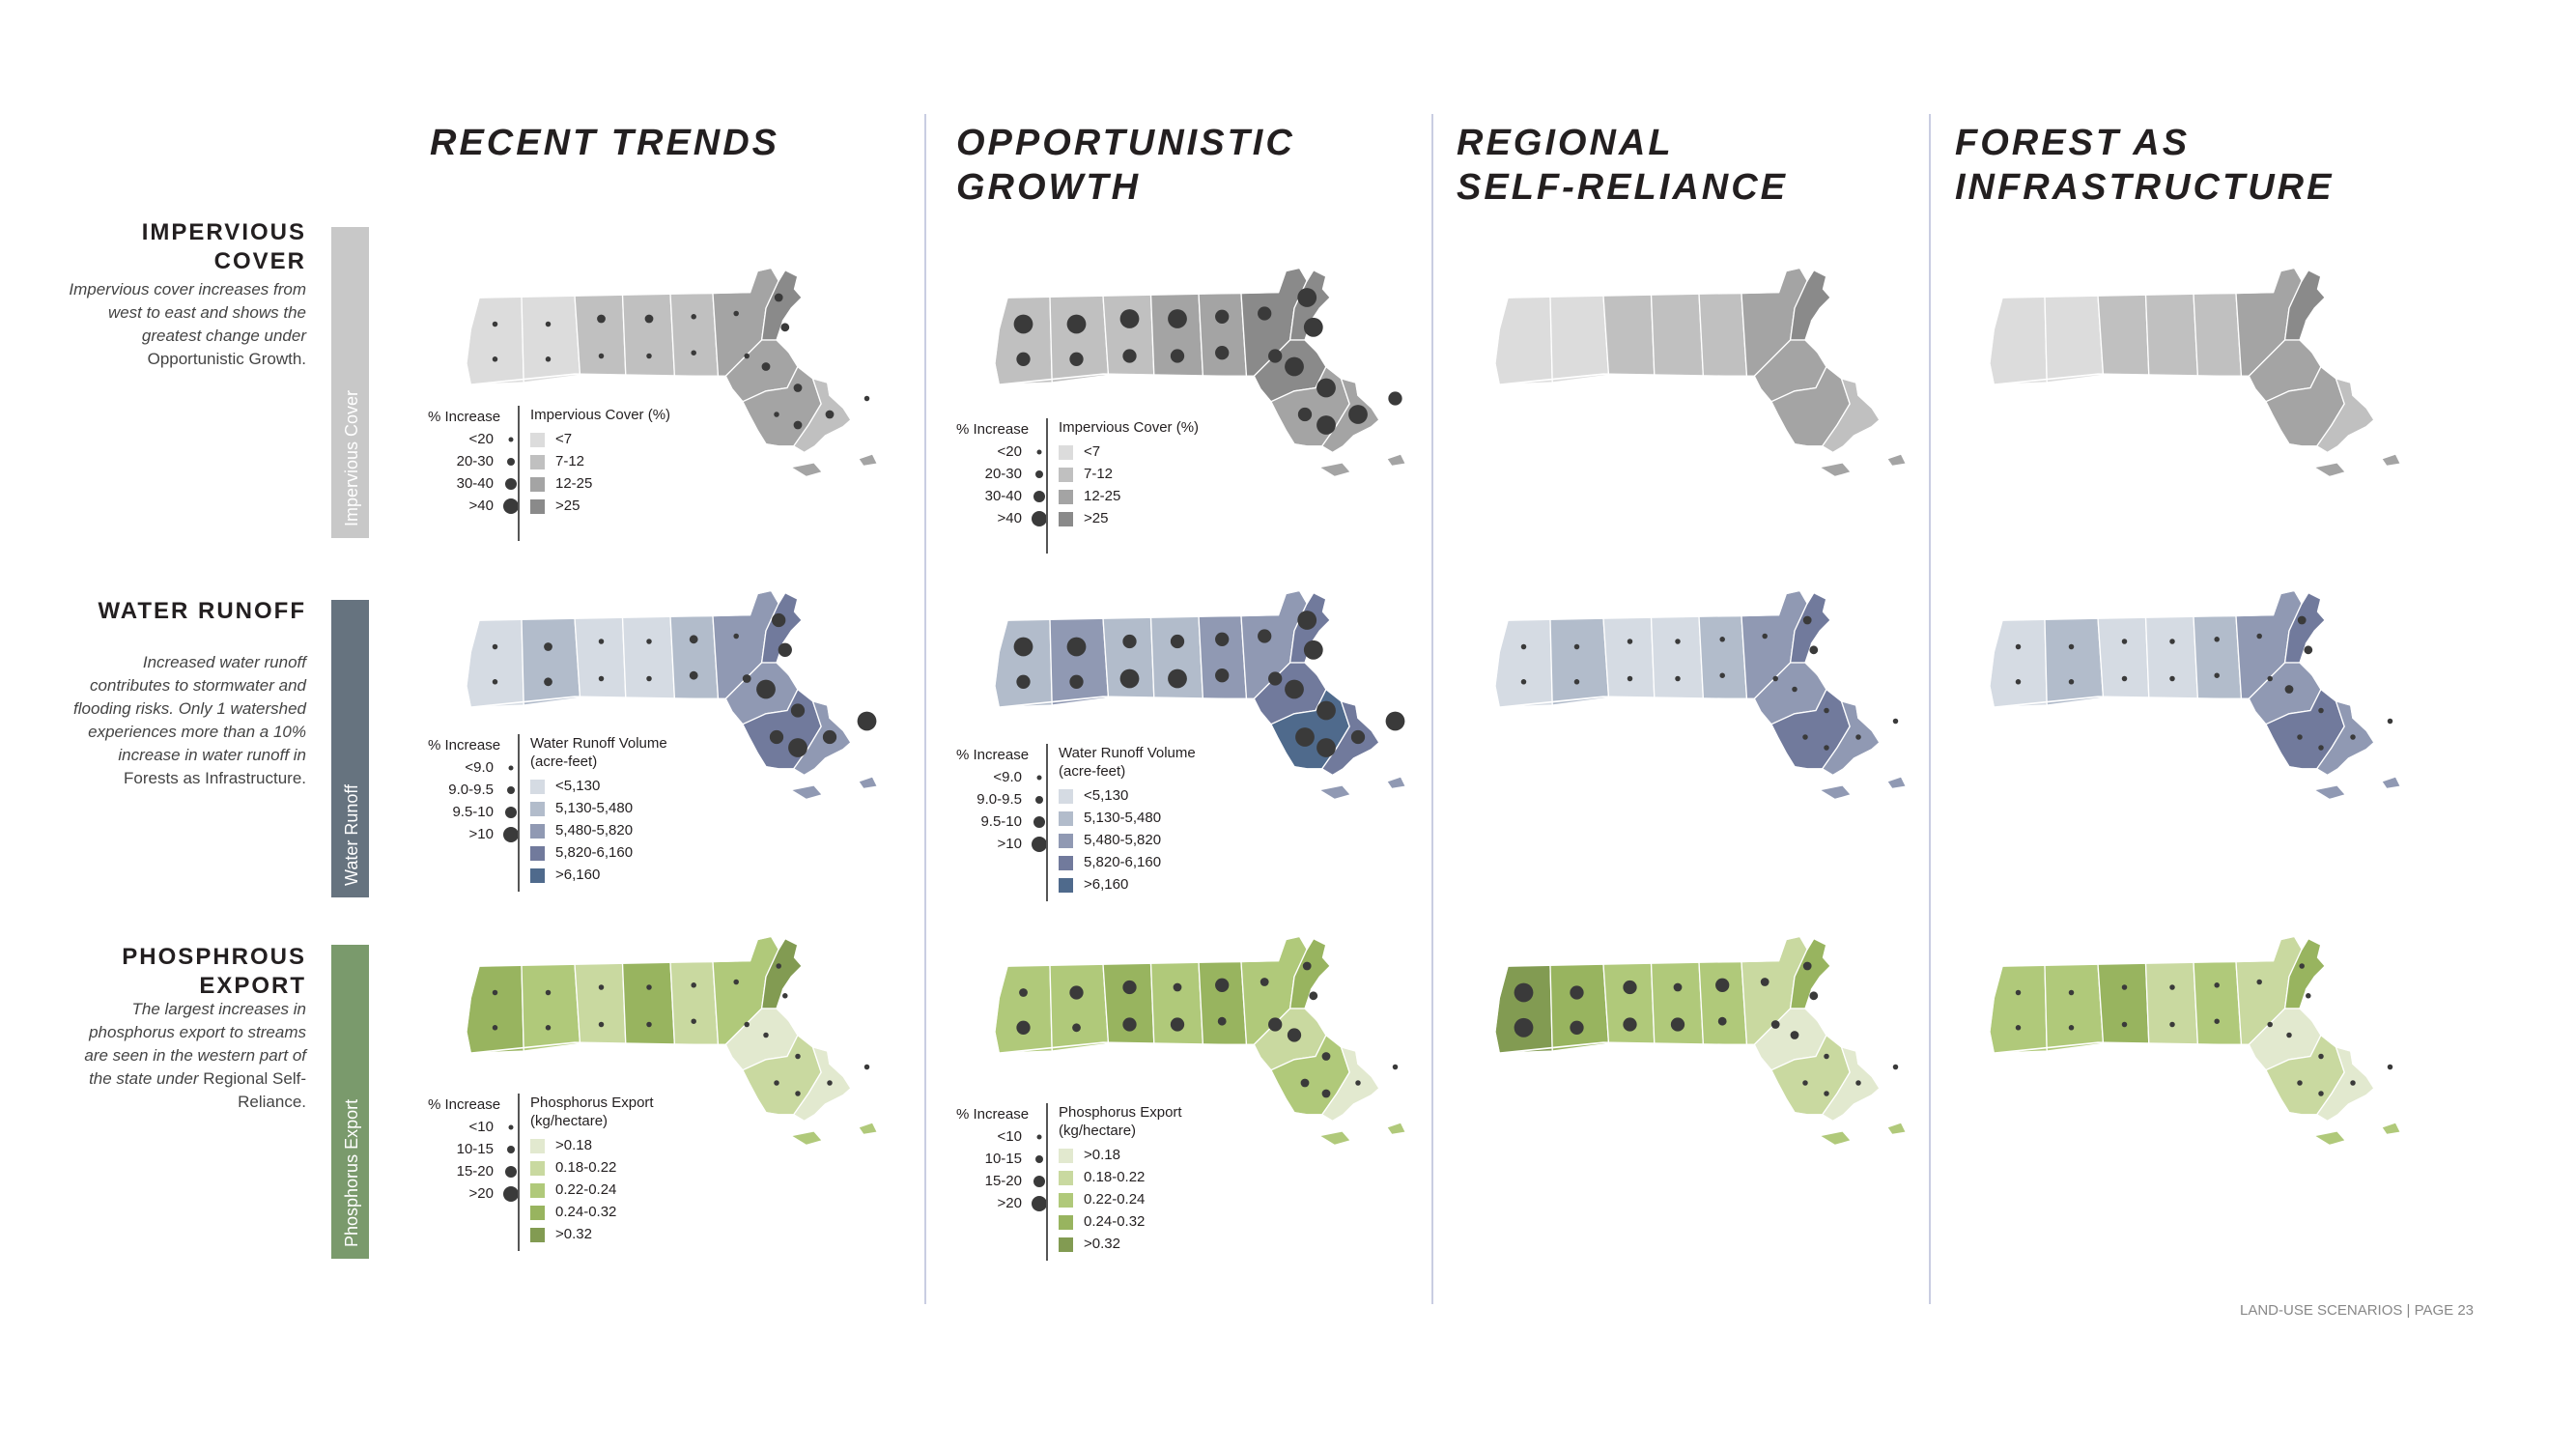  I want to click on percent-increase-scale: % Increase <9.0 9.0-9.5 9.5-10 >10, so click(473, 790).